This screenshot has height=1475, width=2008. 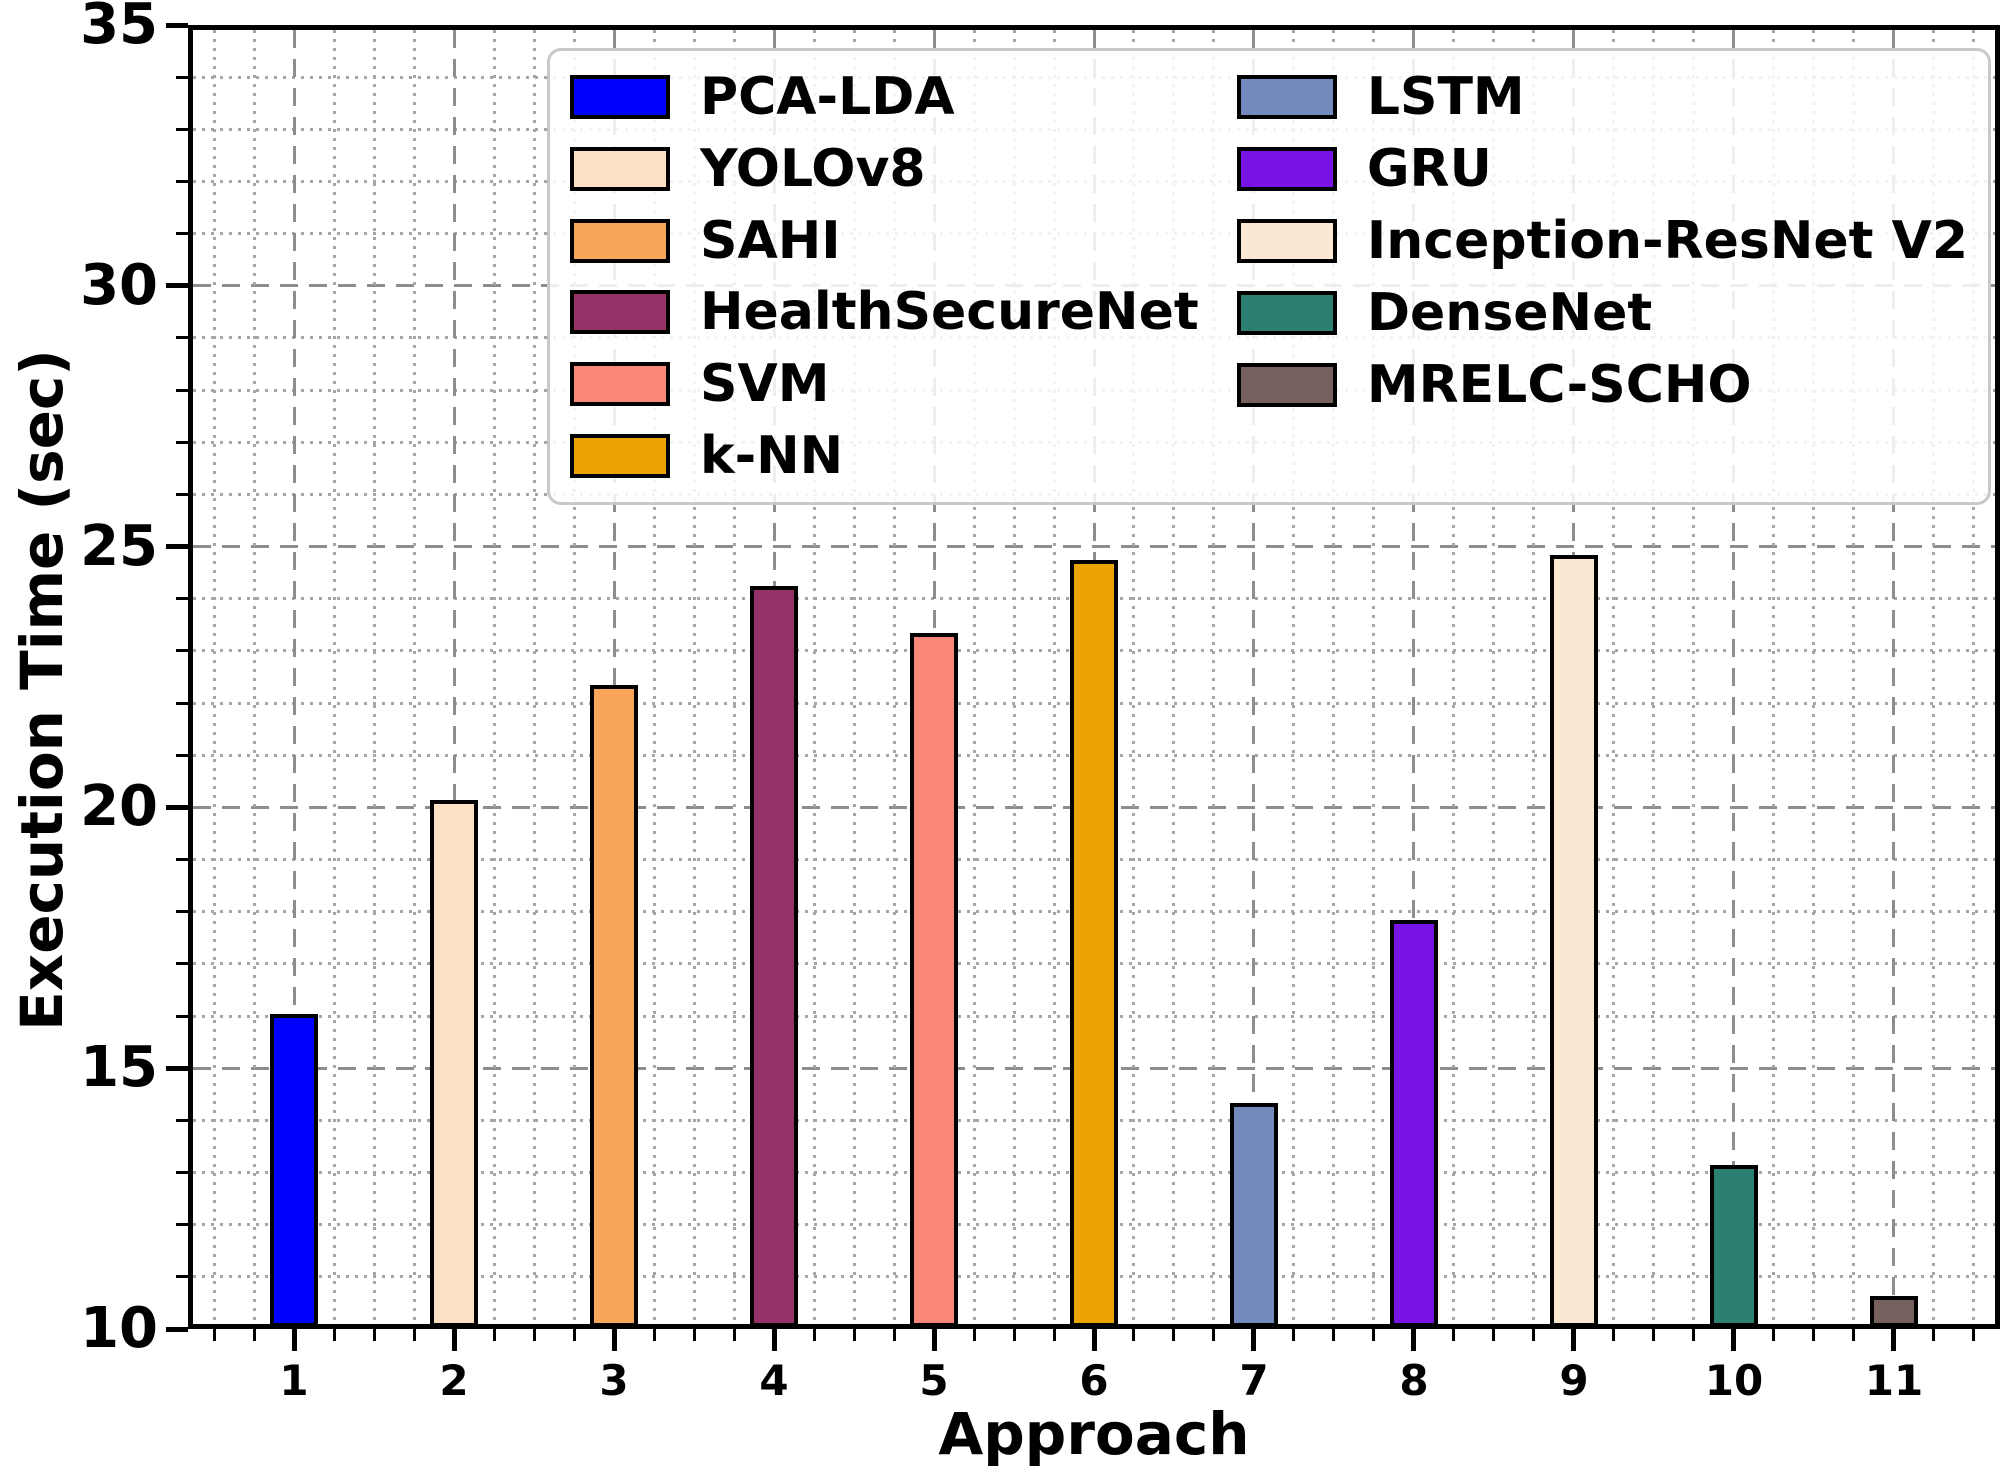 What do you see at coordinates (1894, 1380) in the screenshot?
I see `x-tick-label: 11` at bounding box center [1894, 1380].